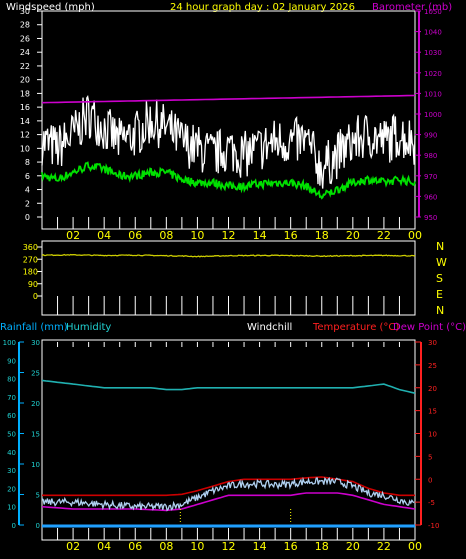 The width and height of the screenshot is (466, 559). Describe the element at coordinates (432, 343) in the screenshot. I see `temp-y-label: 30` at that location.